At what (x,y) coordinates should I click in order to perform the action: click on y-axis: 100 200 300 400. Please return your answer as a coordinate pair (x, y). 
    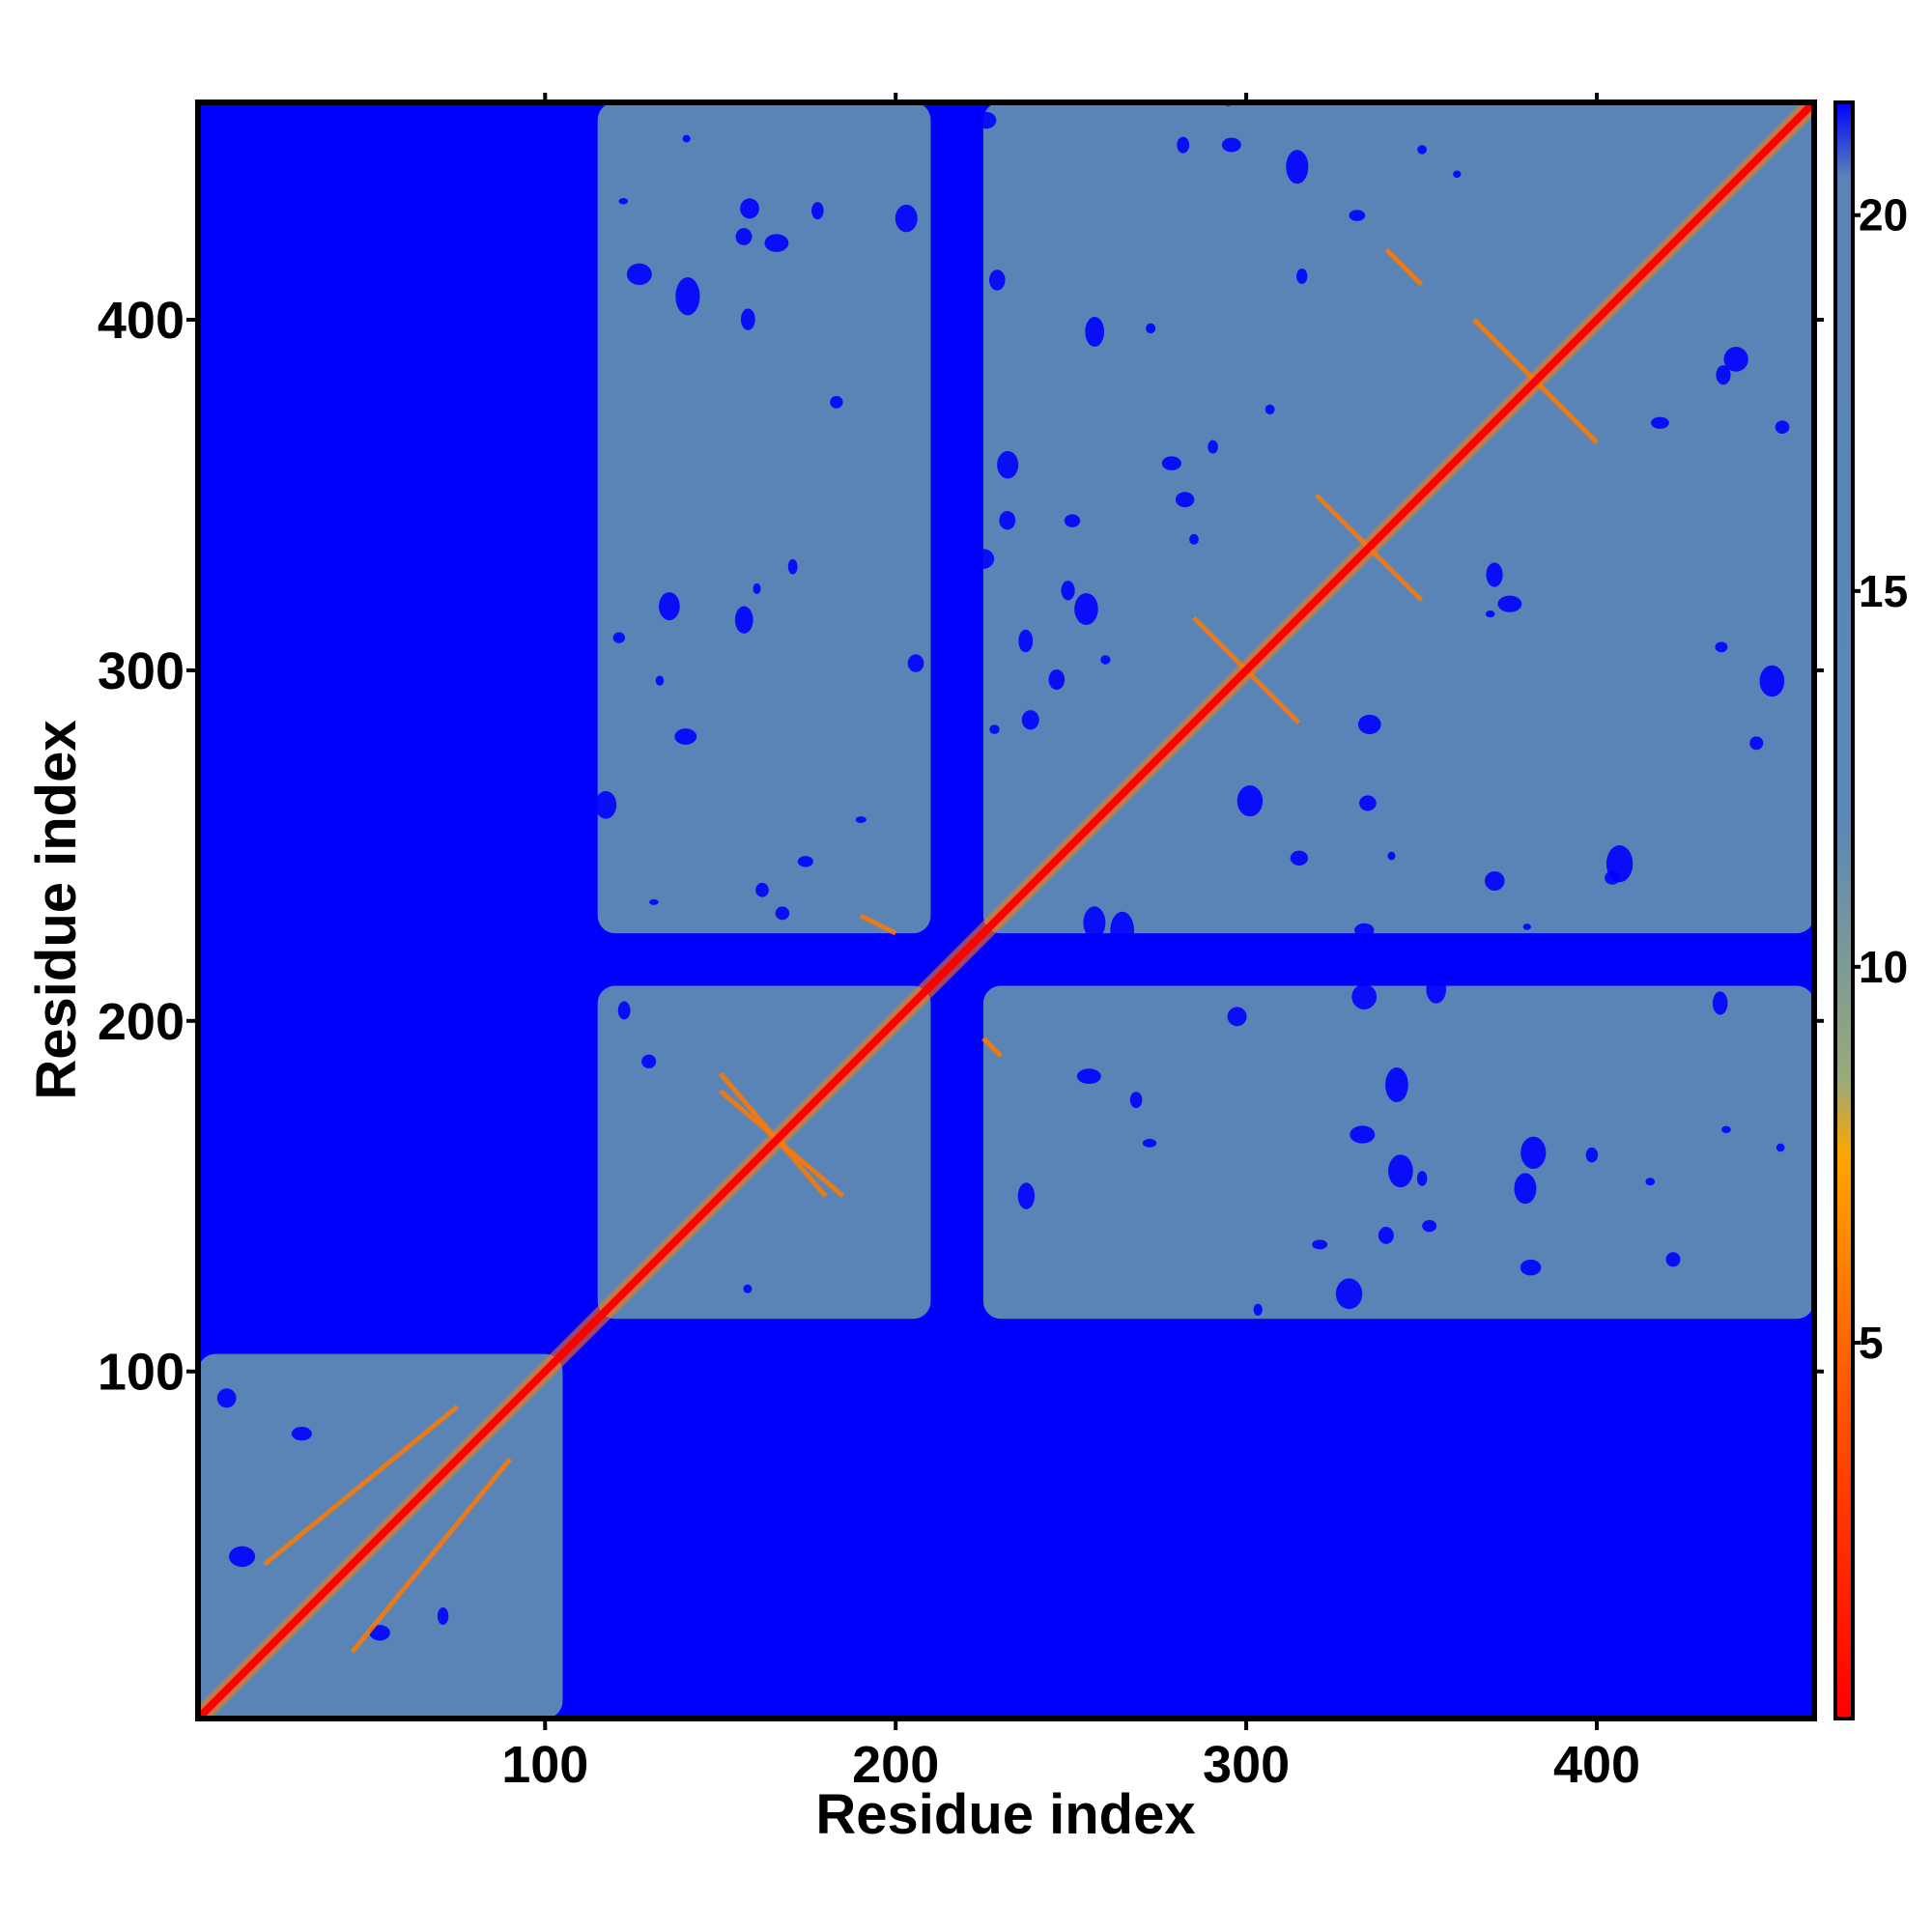
    Looking at the image, I should click on (148, 847).